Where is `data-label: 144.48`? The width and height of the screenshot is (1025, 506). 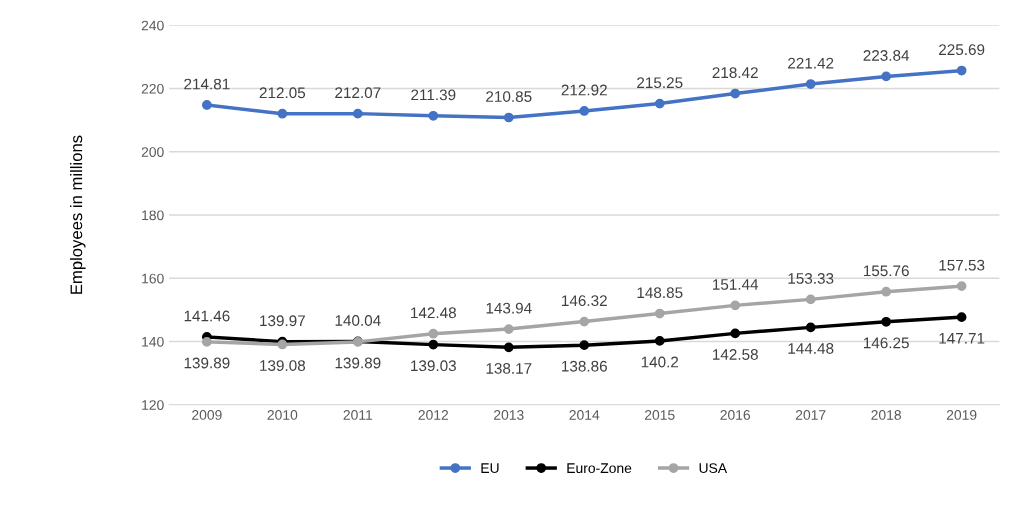 data-label: 144.48 is located at coordinates (811, 348).